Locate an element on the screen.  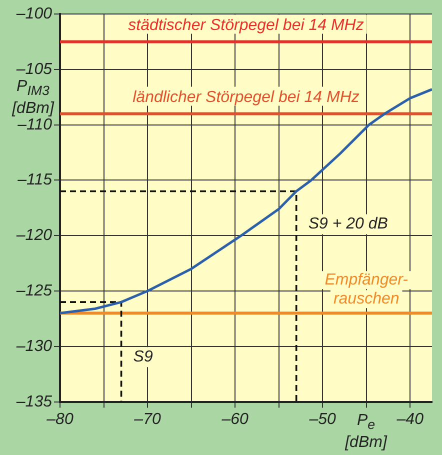
y-tick-label: –115 is located at coordinates (34, 180).